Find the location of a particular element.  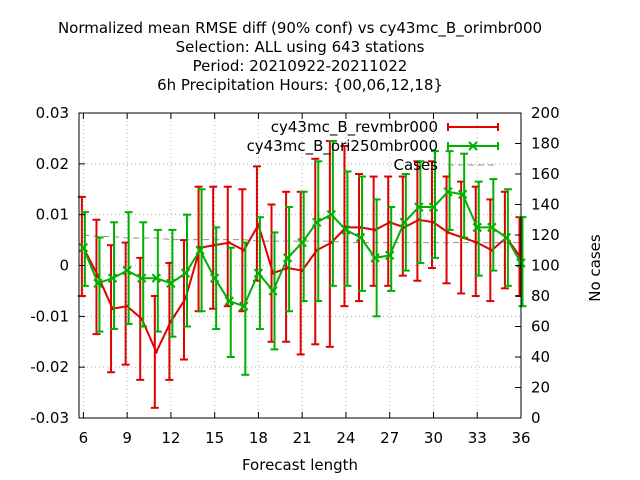

y-tick-label: 0.01 is located at coordinates (52, 215).